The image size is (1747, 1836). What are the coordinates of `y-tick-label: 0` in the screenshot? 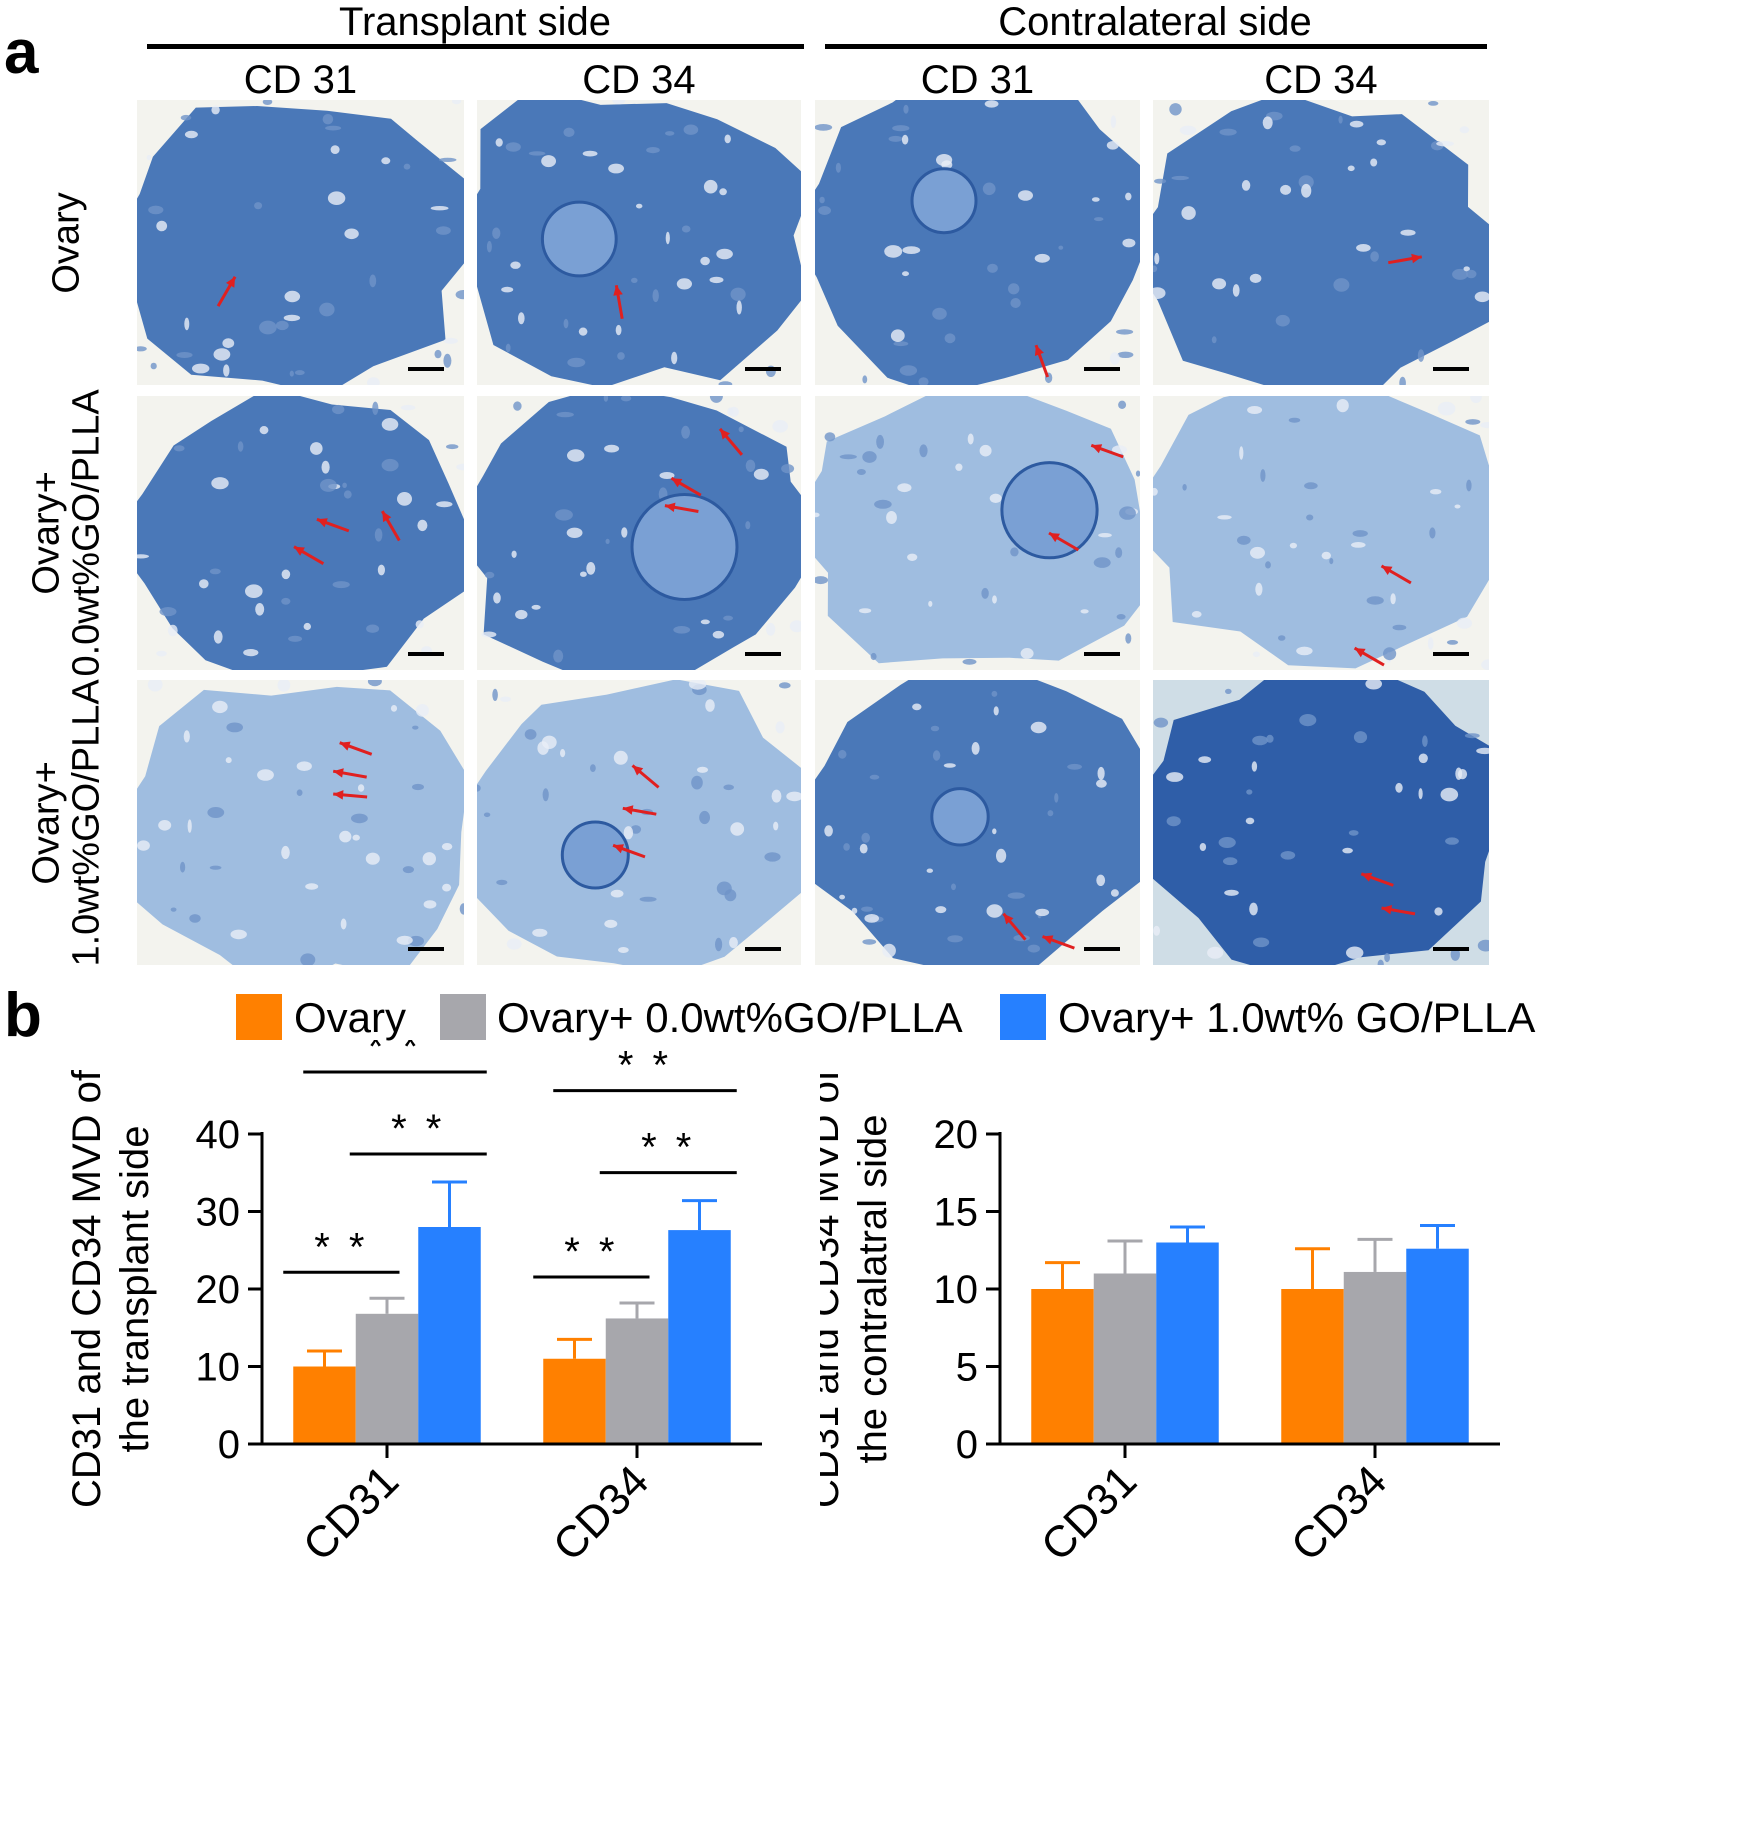 It's located at (229, 1445).